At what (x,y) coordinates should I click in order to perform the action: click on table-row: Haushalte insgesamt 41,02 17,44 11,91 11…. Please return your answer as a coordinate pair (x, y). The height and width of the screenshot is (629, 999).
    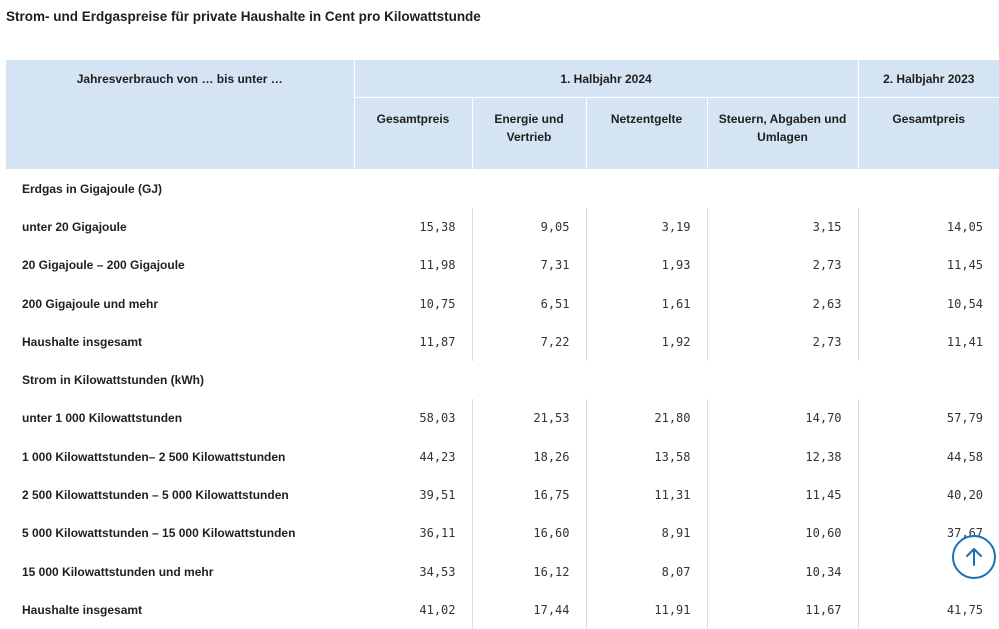
    Looking at the image, I should click on (502, 609).